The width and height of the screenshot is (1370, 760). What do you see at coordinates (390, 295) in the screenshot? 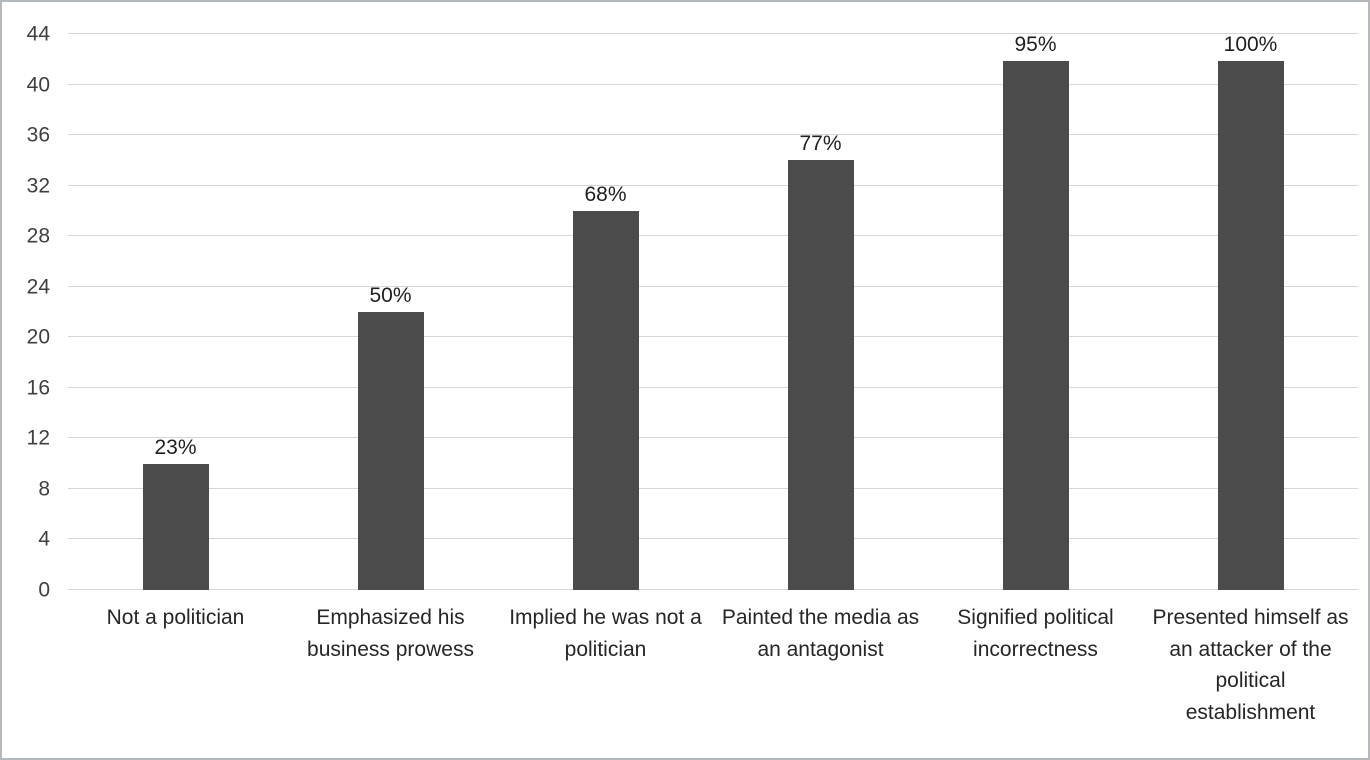
I see `bar-value-label: 50%` at bounding box center [390, 295].